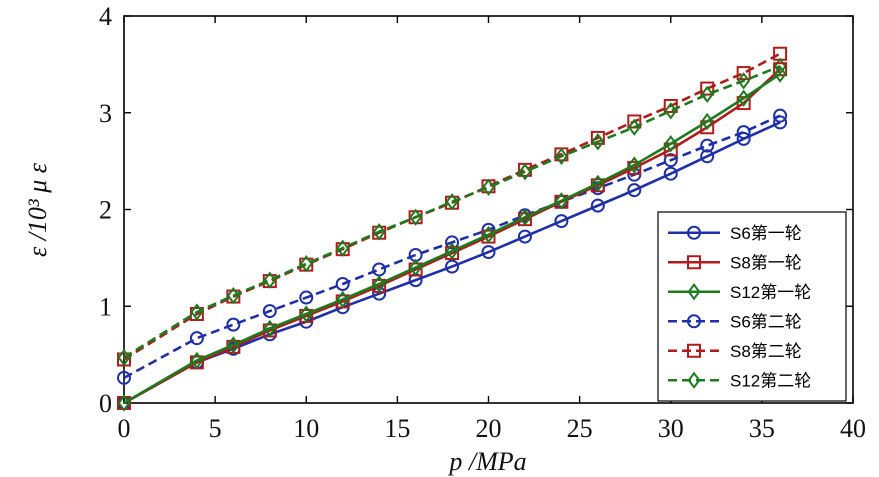 Image resolution: width=879 pixels, height=477 pixels. Describe the element at coordinates (762, 428) in the screenshot. I see `x-tick-label: 35` at that location.